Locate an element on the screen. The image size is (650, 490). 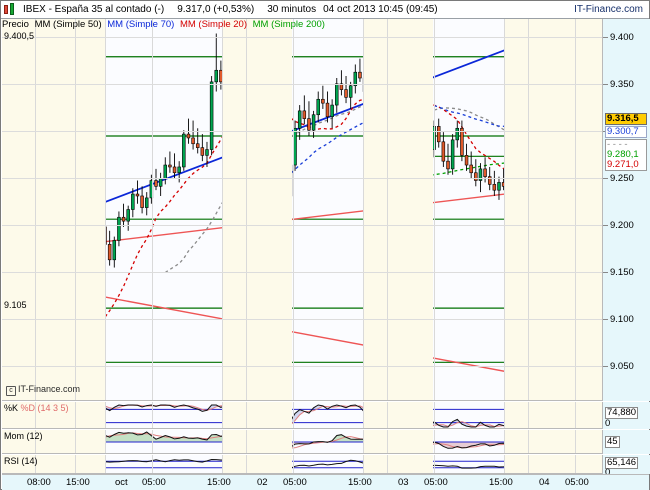
last-price-badge: 9.316,5 is located at coordinates (626, 119).